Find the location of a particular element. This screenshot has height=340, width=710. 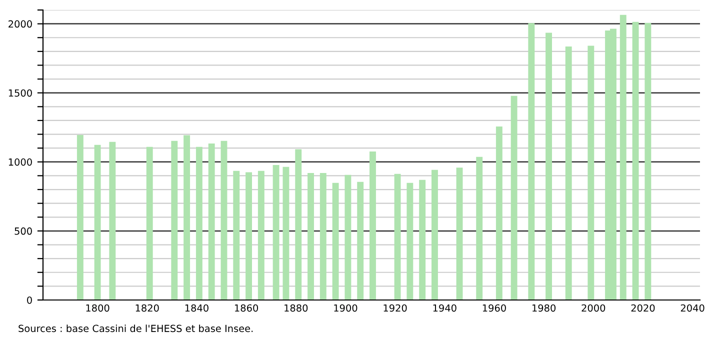

y-tick-label: 2000 is located at coordinates (20, 24).